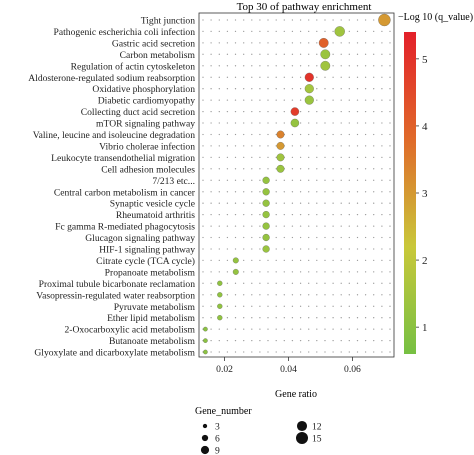 The height and width of the screenshot is (455, 474). What do you see at coordinates (133, 66) in the screenshot?
I see `y-tick-label: Regulation of actin cytoskeleton` at bounding box center [133, 66].